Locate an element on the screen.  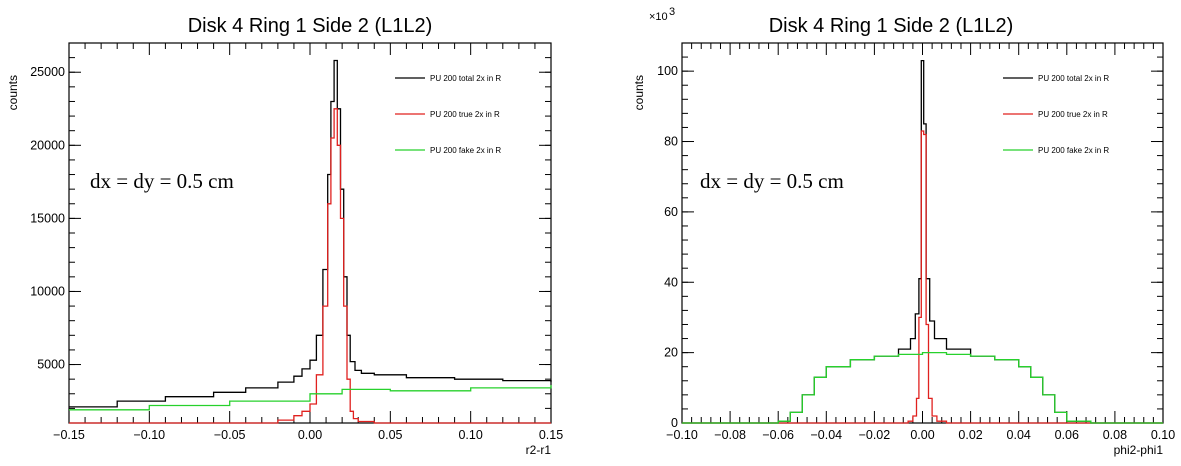
x-tick-label: −0.08 is located at coordinates (730, 435).